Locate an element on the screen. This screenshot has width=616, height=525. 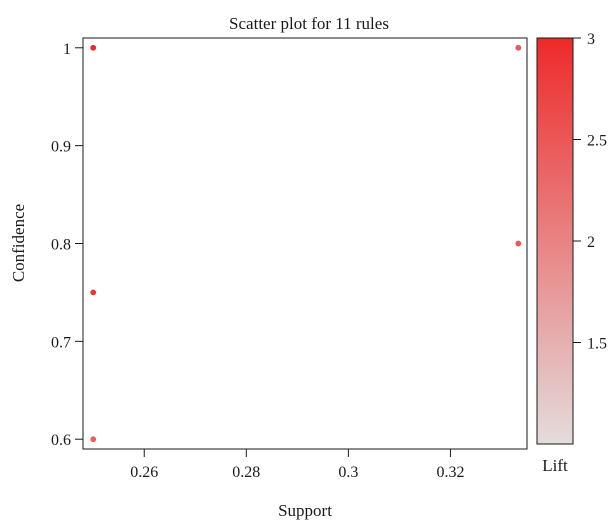
y-axis-label: Confidence is located at coordinates (18, 243).